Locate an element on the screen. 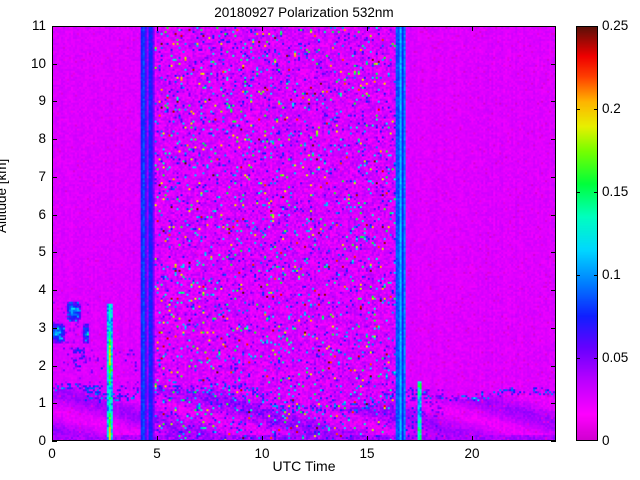 The width and height of the screenshot is (640, 480). colorbar is located at coordinates (587, 233).